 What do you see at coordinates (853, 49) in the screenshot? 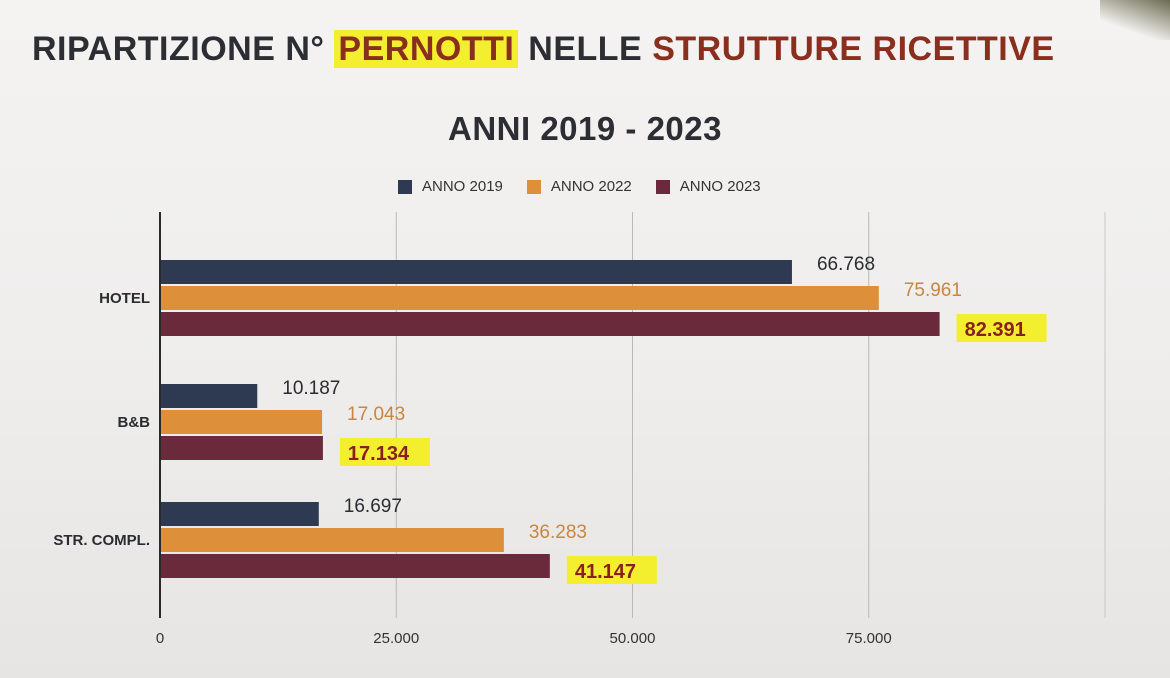
I see `title-part3: STRUTTURE RICETTIVE` at bounding box center [853, 49].